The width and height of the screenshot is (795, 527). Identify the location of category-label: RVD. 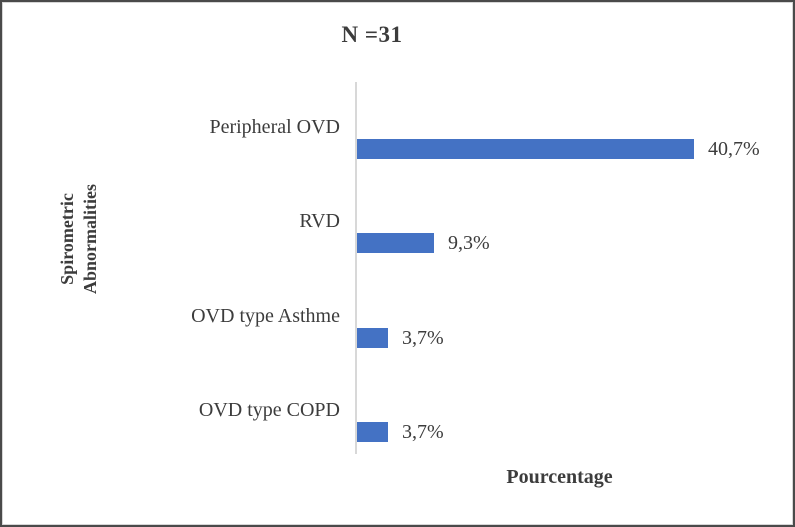
(319, 221).